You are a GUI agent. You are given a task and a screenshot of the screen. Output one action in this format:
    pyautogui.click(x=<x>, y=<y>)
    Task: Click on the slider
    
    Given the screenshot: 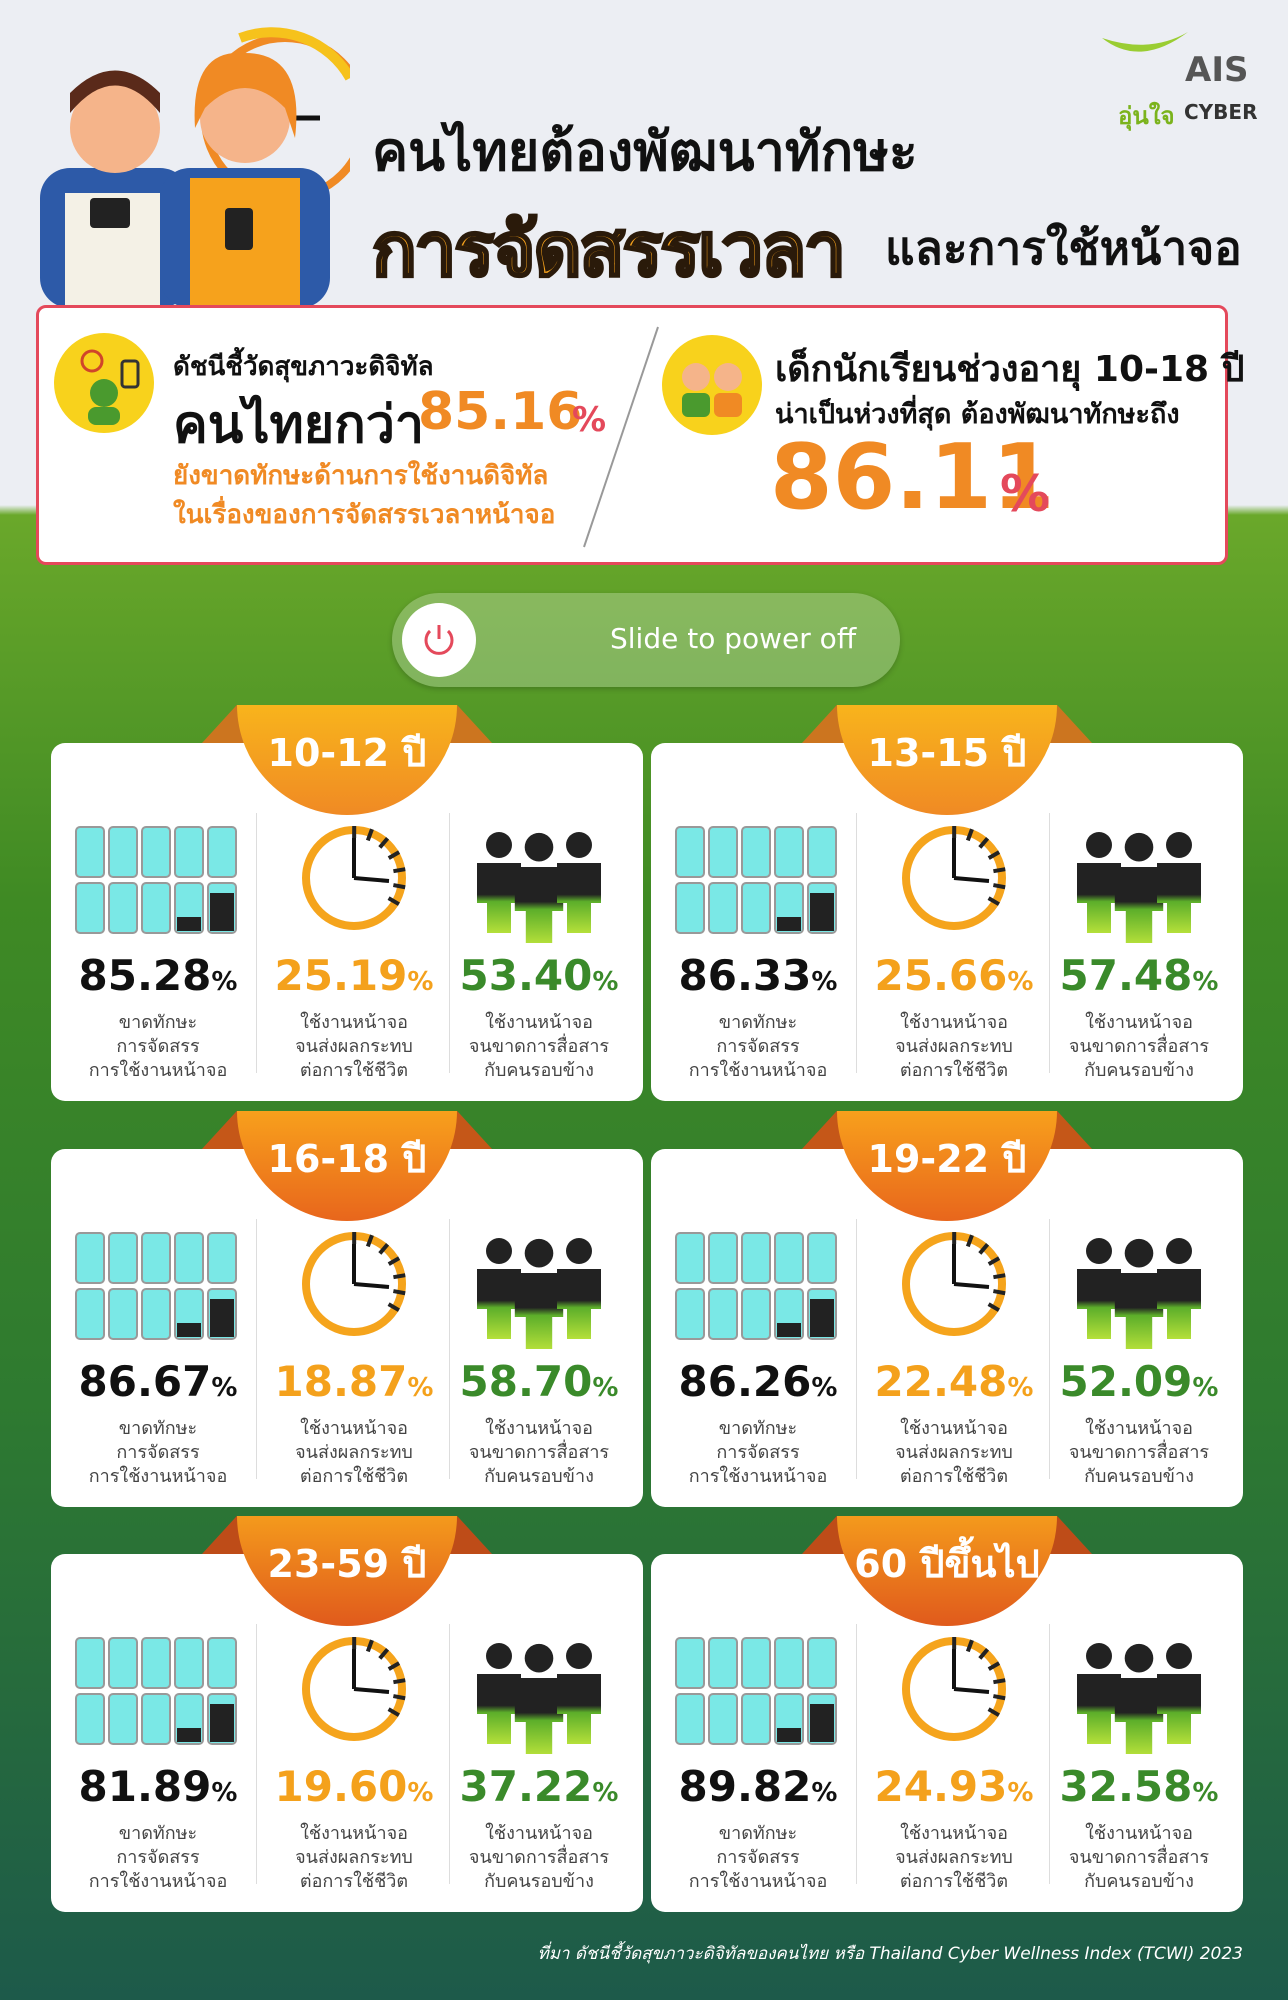 What is the action you would take?
    pyautogui.click(x=646, y=640)
    